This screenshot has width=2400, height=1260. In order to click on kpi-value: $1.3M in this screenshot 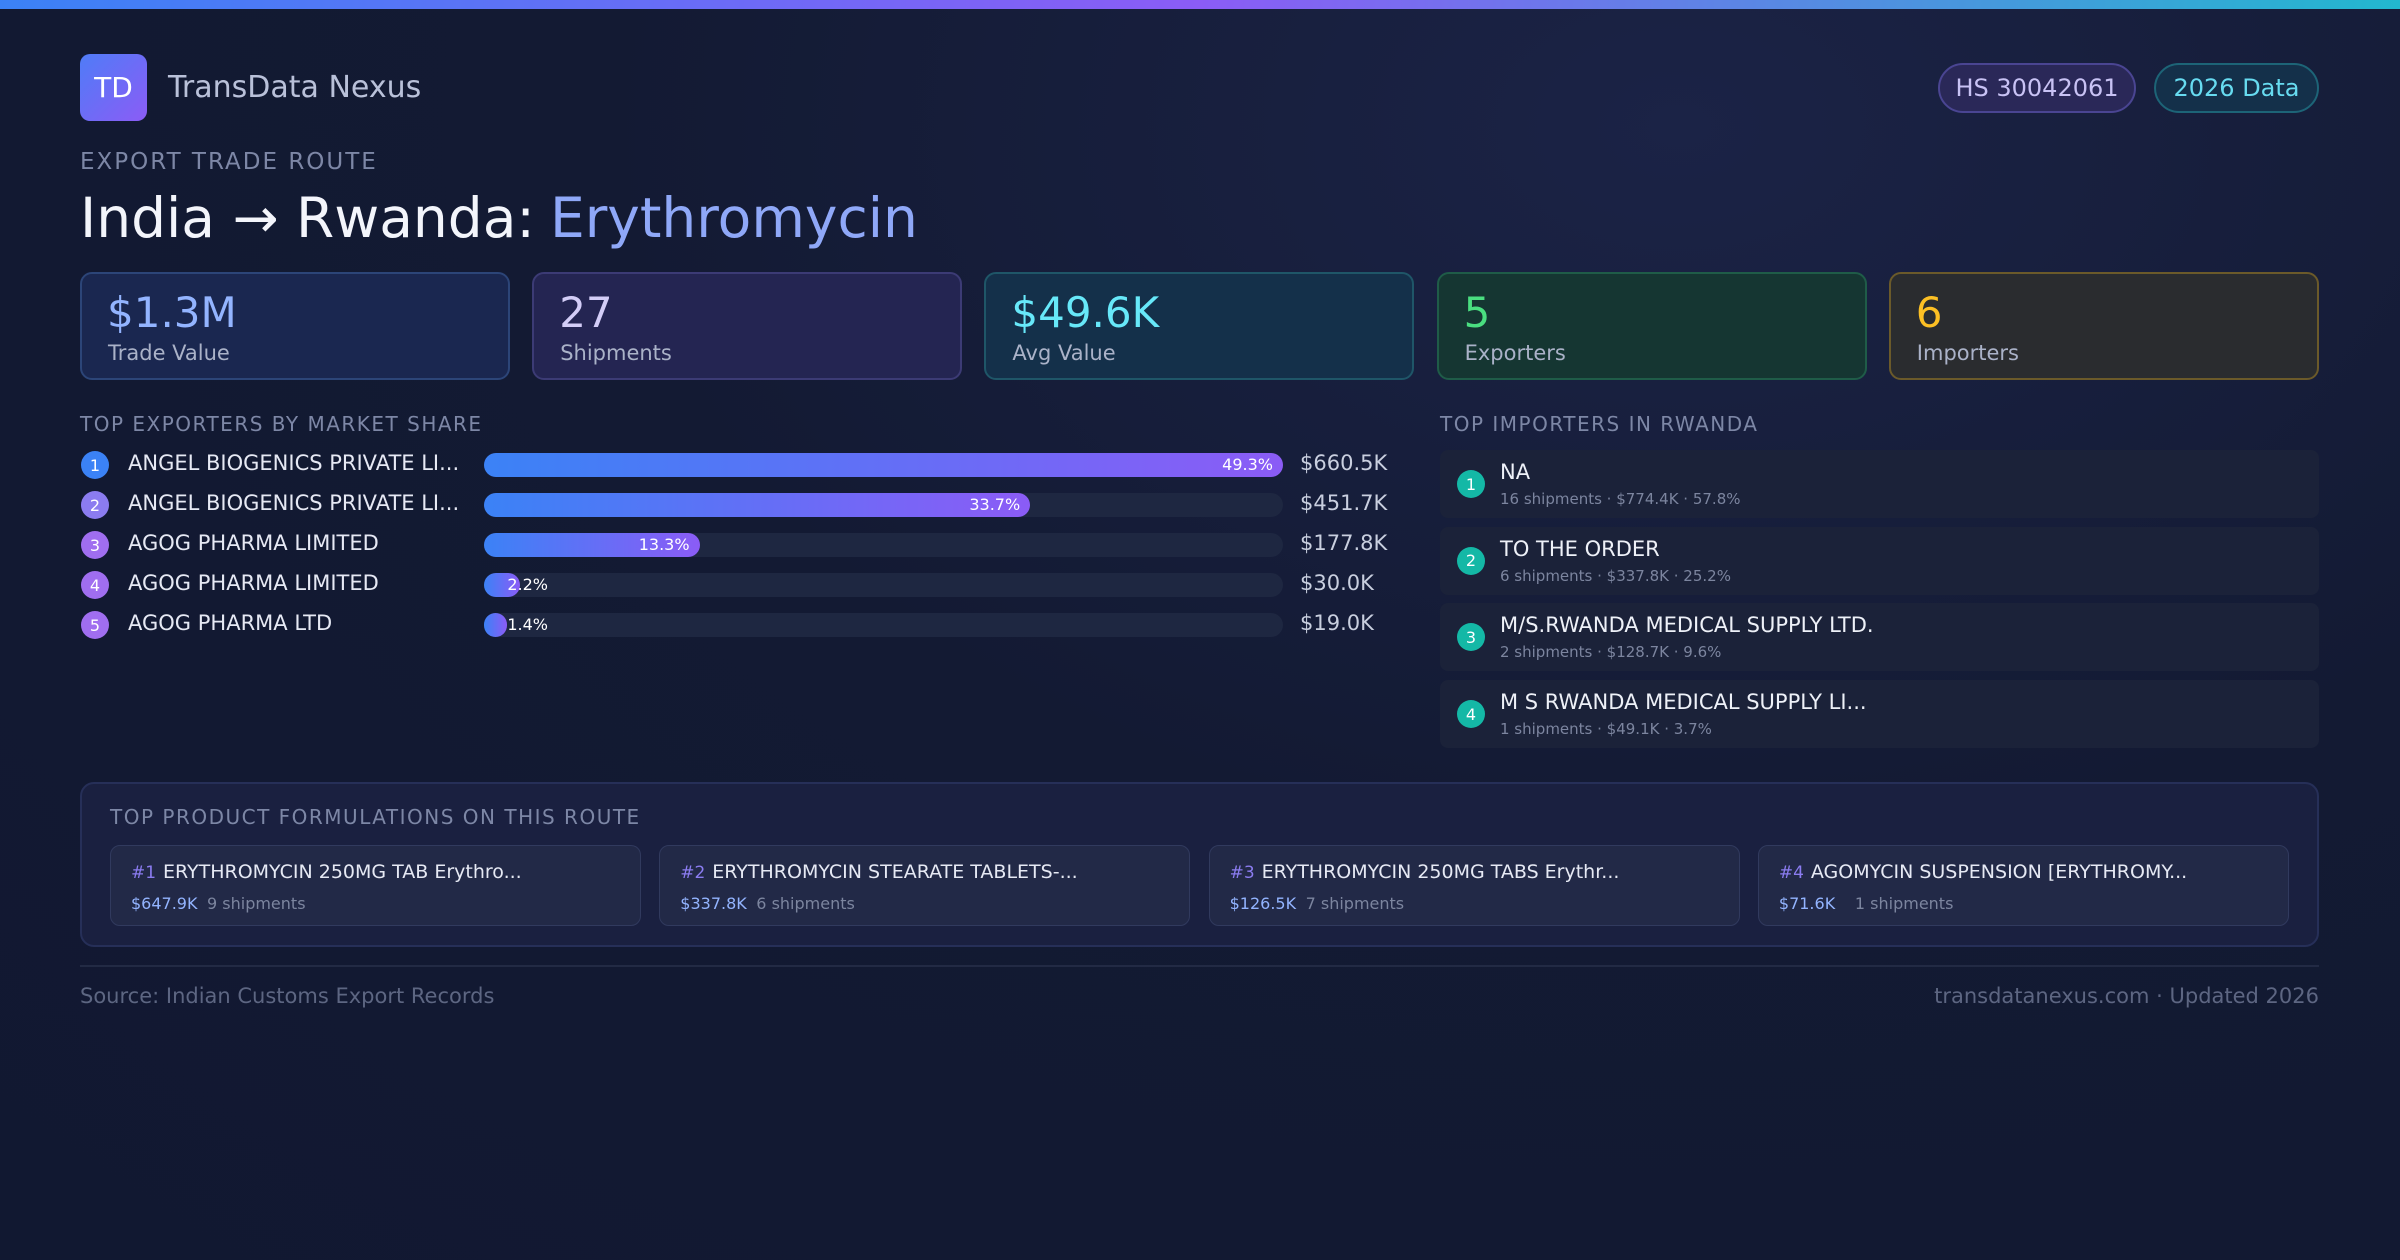, I will do `click(172, 312)`.